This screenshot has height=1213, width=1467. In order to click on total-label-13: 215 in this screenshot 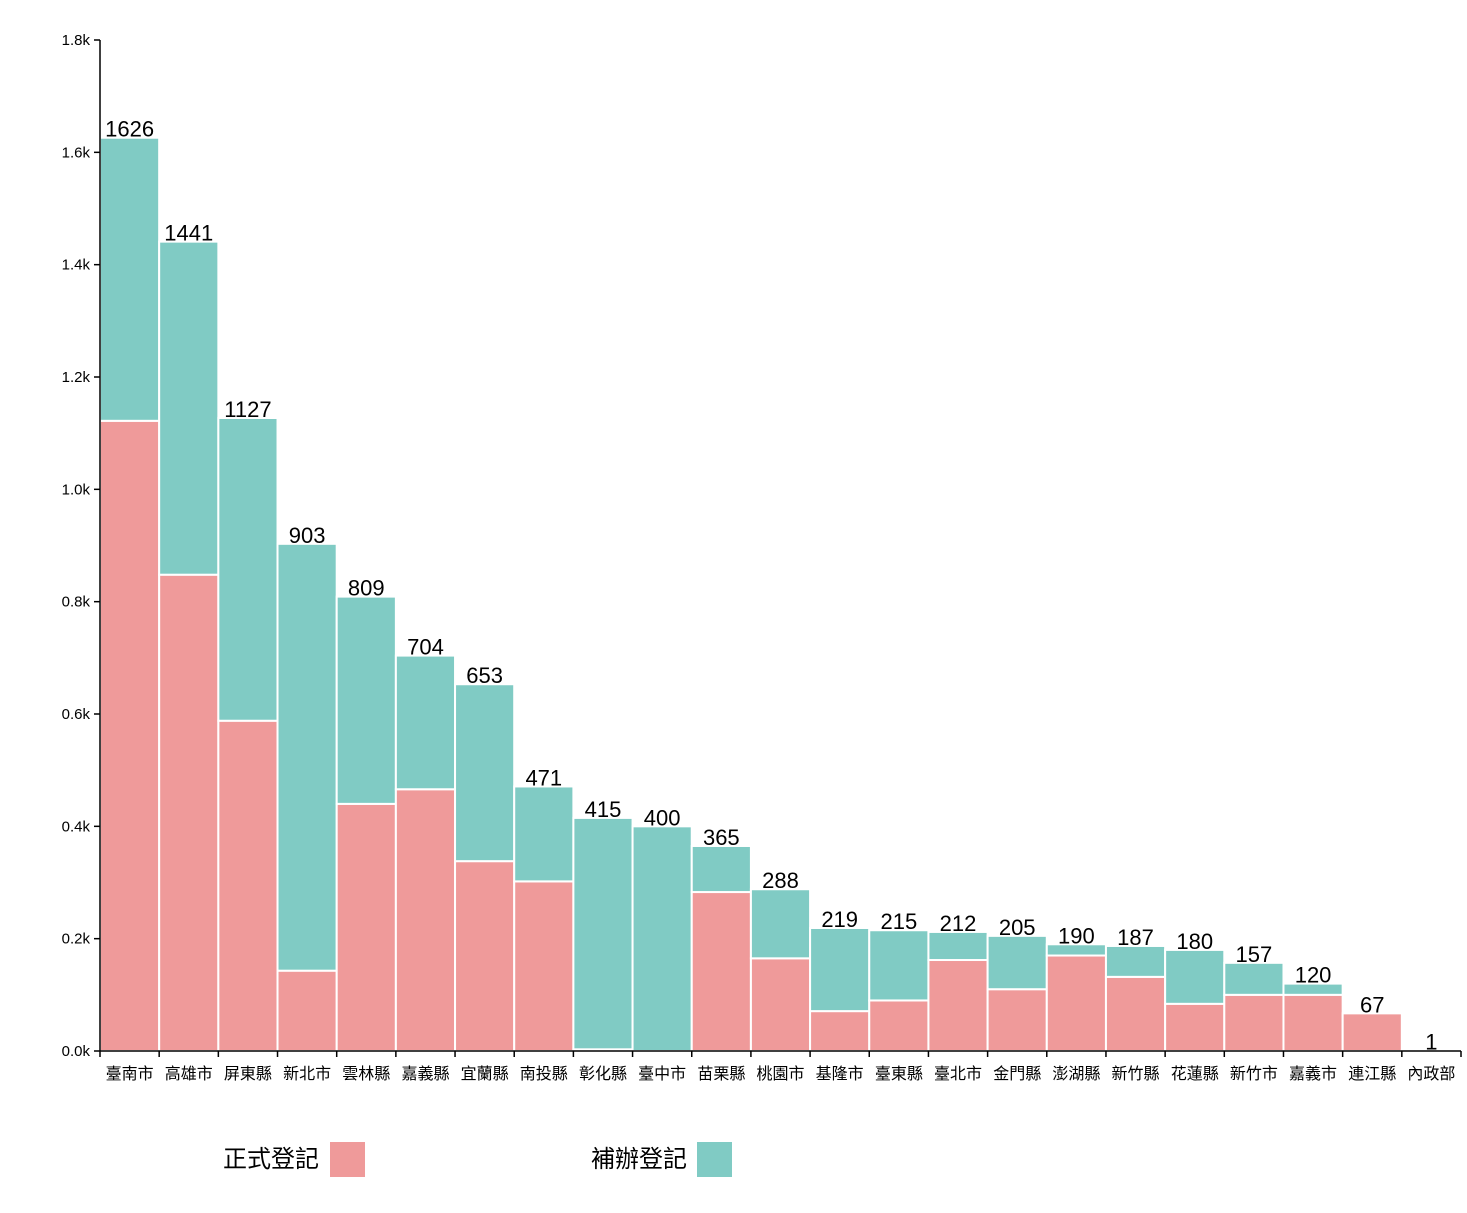, I will do `click(898, 921)`.